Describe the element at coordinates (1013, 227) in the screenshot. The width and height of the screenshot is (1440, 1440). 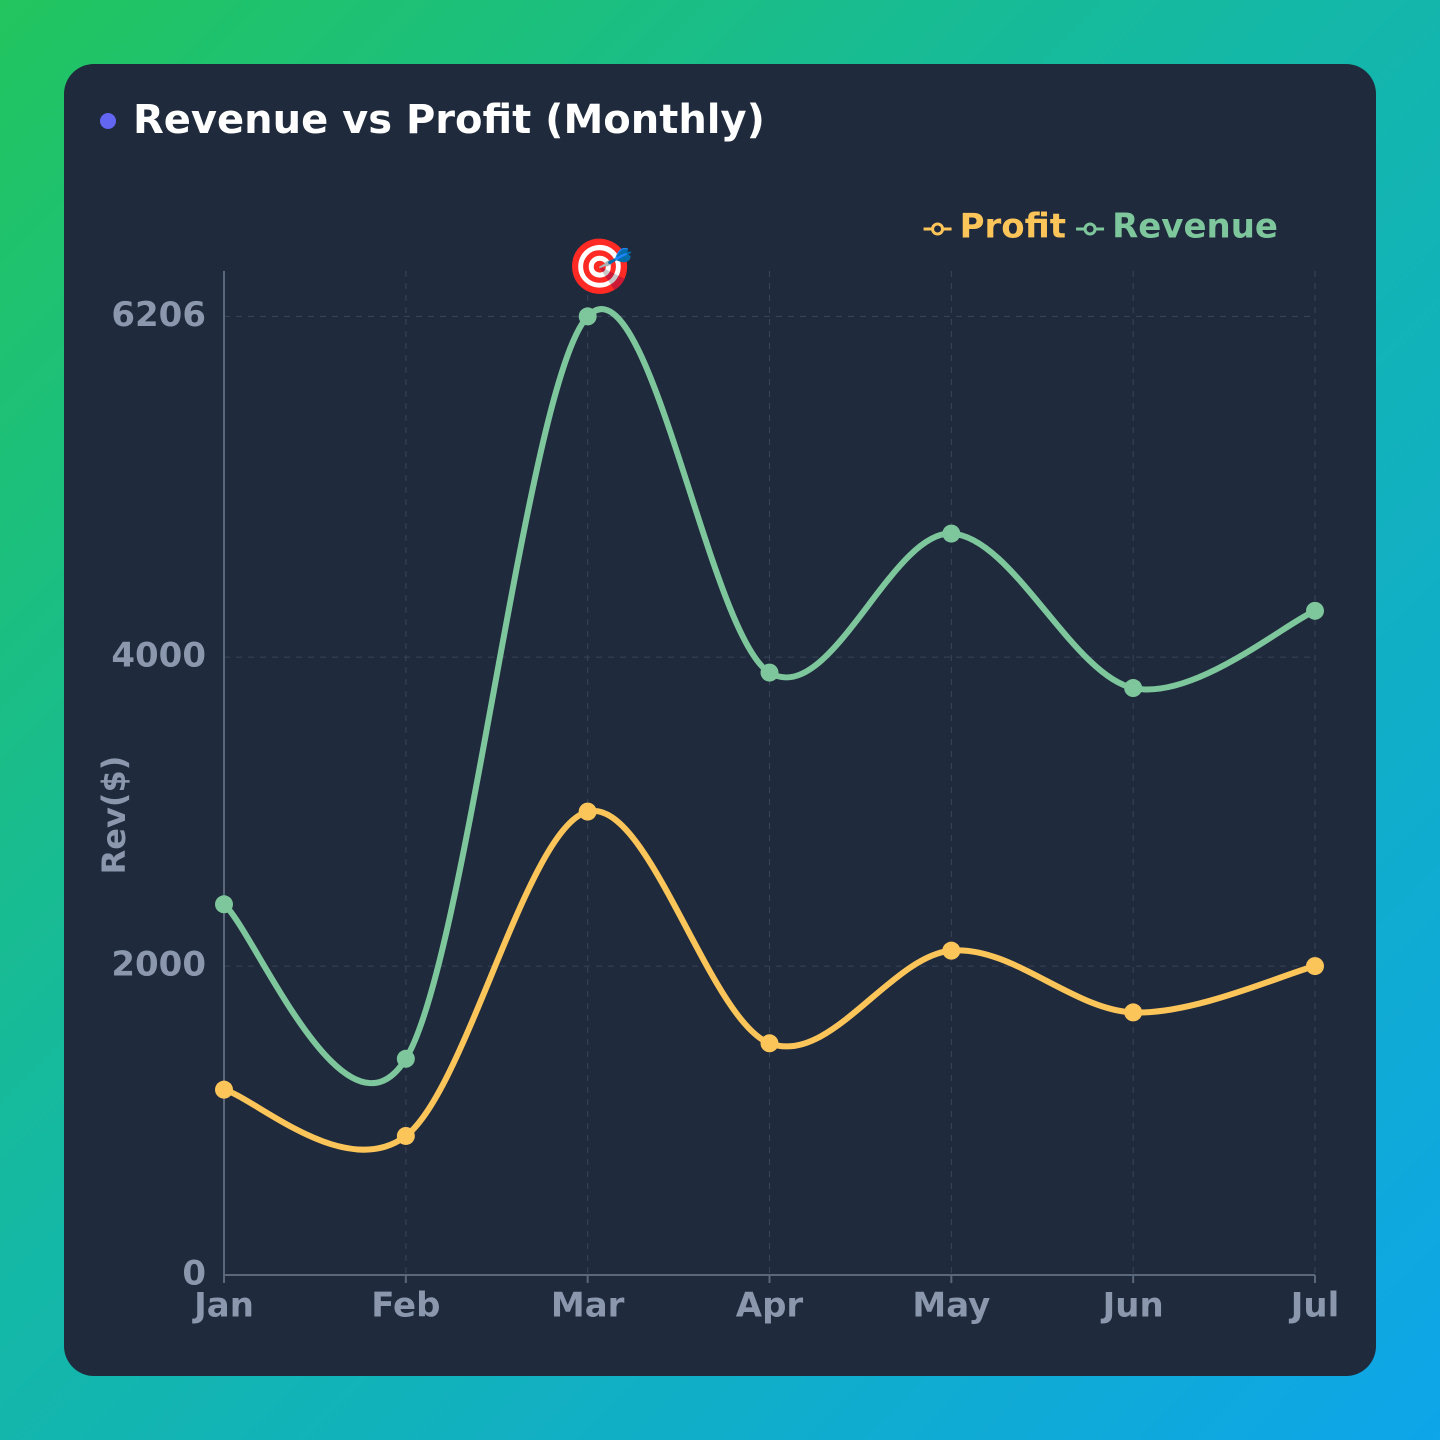
I see `legend-label: Profit` at that location.